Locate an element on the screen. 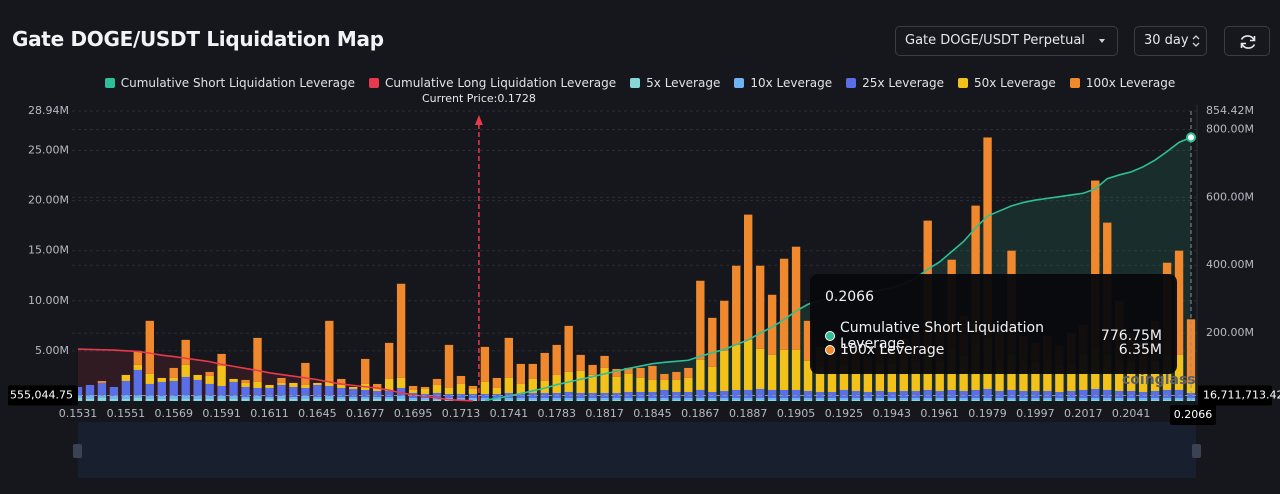 Image resolution: width=1280 pixels, height=494 pixels. legend-label: 10x Leverage is located at coordinates (791, 83).